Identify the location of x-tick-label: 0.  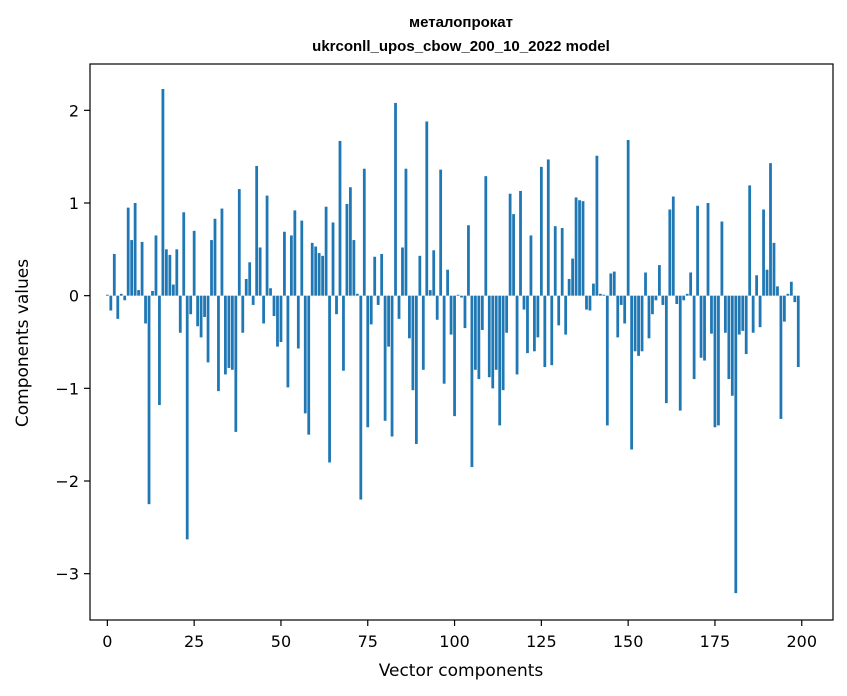
(107, 641).